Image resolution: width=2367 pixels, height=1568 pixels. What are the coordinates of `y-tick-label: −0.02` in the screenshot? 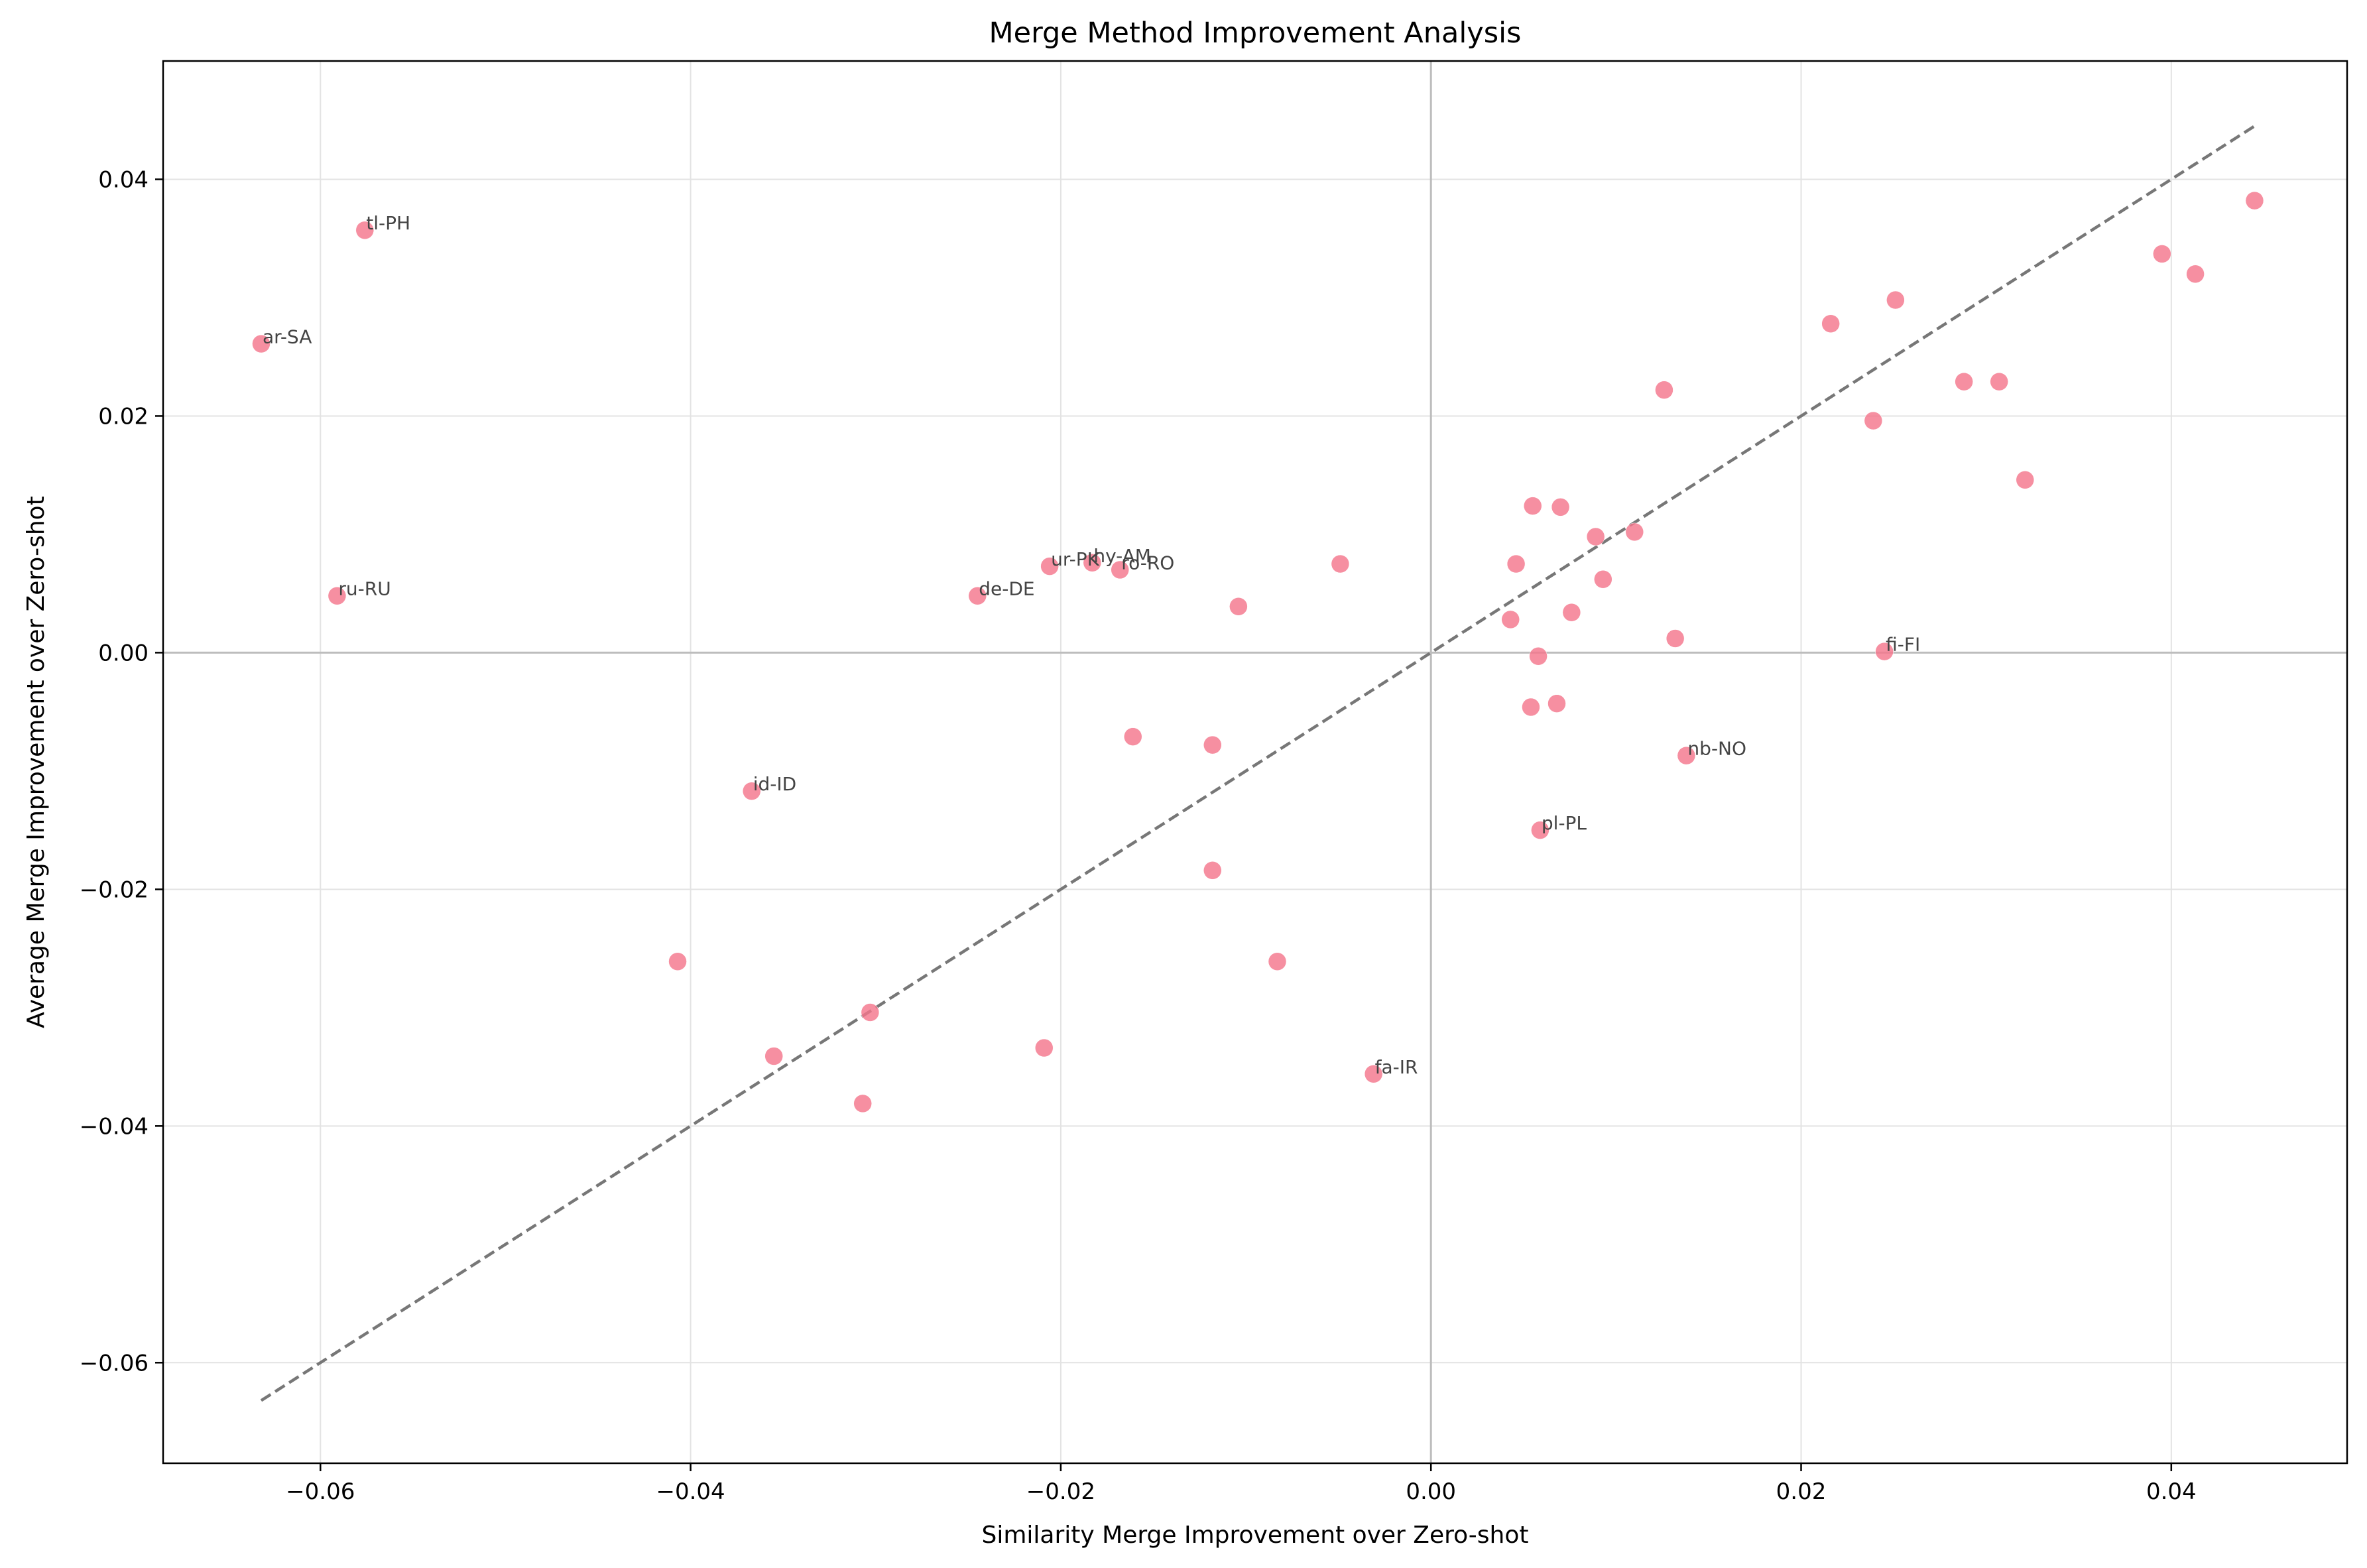 It's located at (114, 889).